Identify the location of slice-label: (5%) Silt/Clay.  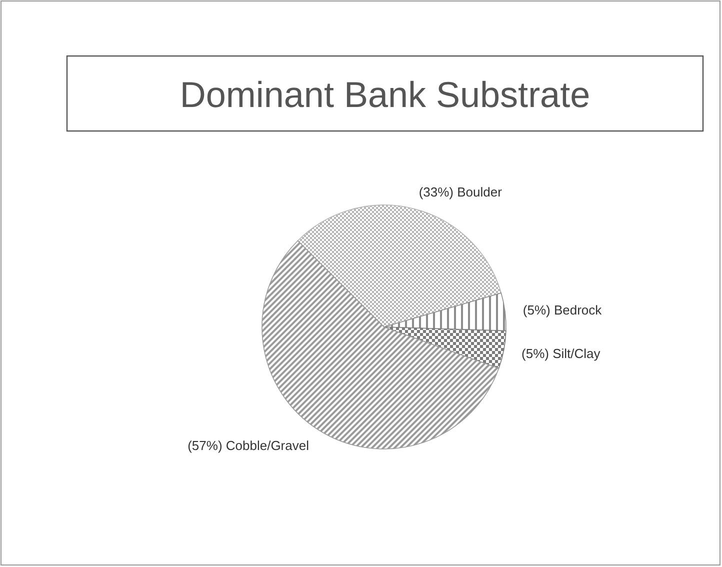
(561, 354).